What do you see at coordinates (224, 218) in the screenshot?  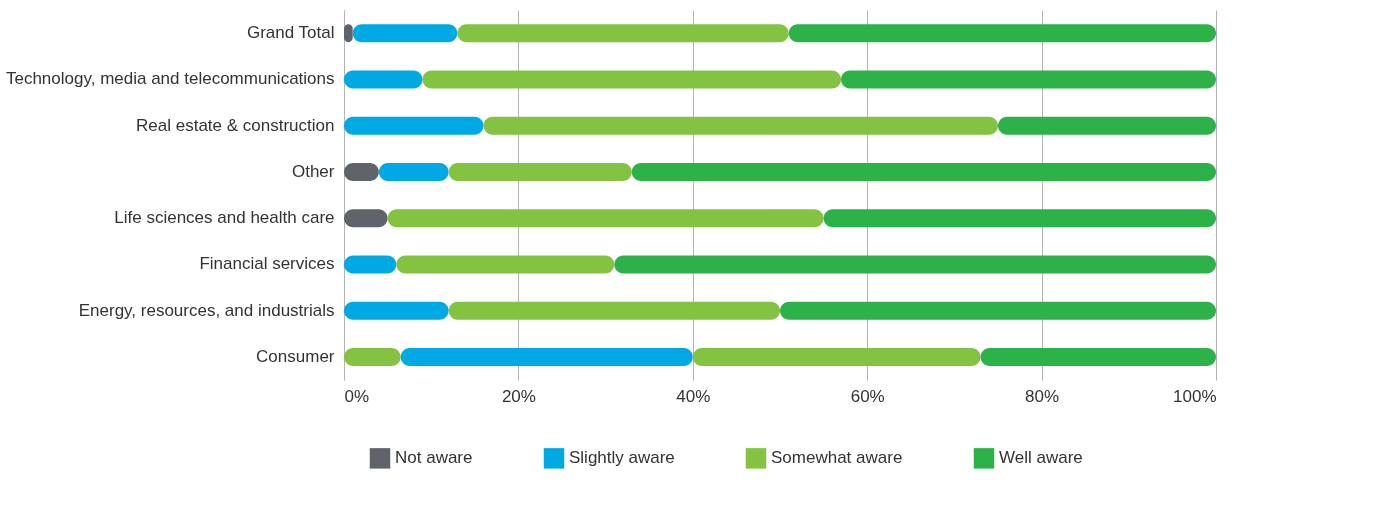 I see `y-tick-label: Life sciences and health care` at bounding box center [224, 218].